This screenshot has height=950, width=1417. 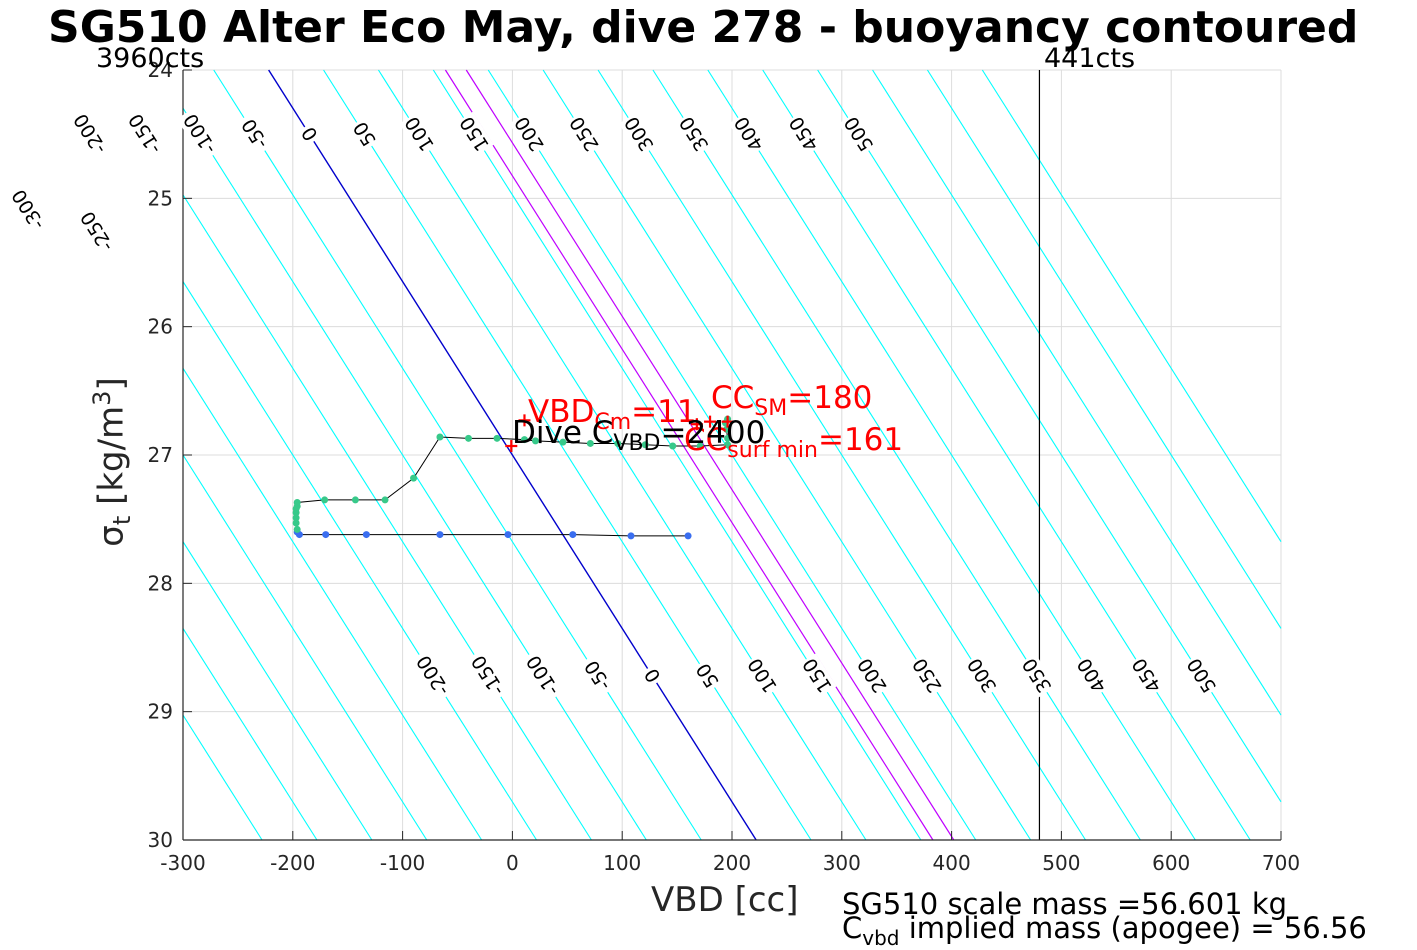 I want to click on contour-label-text: 100, so click(x=763, y=675).